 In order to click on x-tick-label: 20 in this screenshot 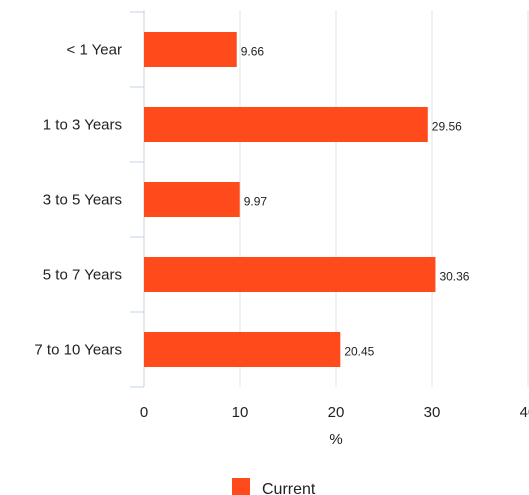, I will do `click(336, 412)`.